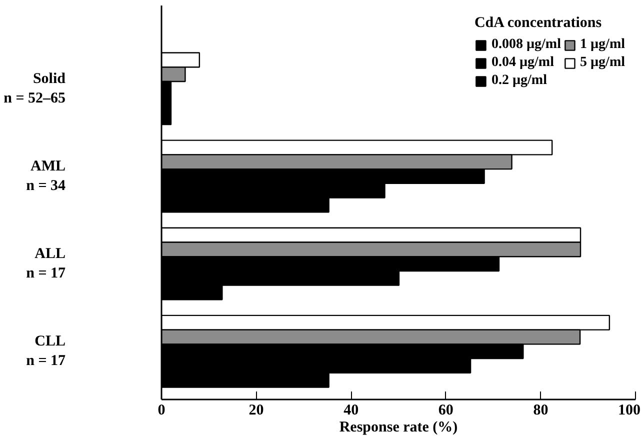  I want to click on y-tick-label: CLL n = 17, so click(46, 351).